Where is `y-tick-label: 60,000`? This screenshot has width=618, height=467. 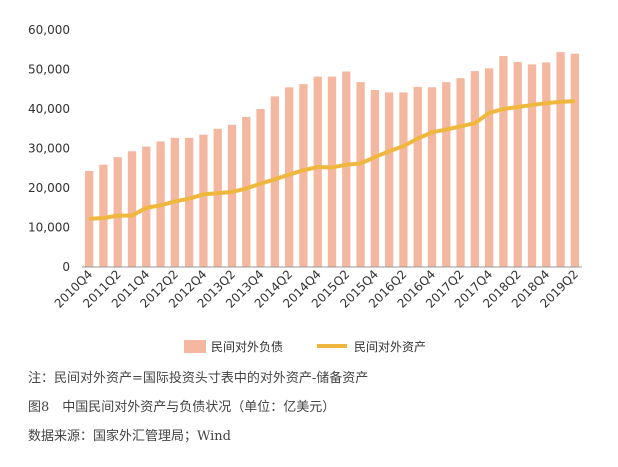 y-tick-label: 60,000 is located at coordinates (49, 30).